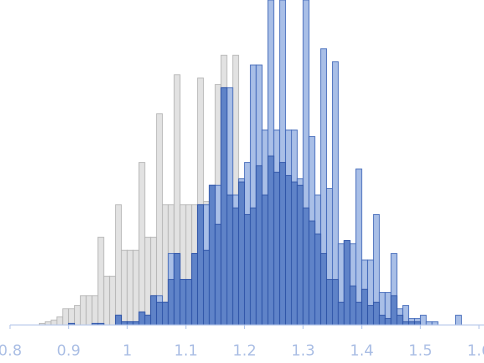 This screenshot has height=363, width=484. I want to click on x-tick-label: 1.5, so click(420, 351).